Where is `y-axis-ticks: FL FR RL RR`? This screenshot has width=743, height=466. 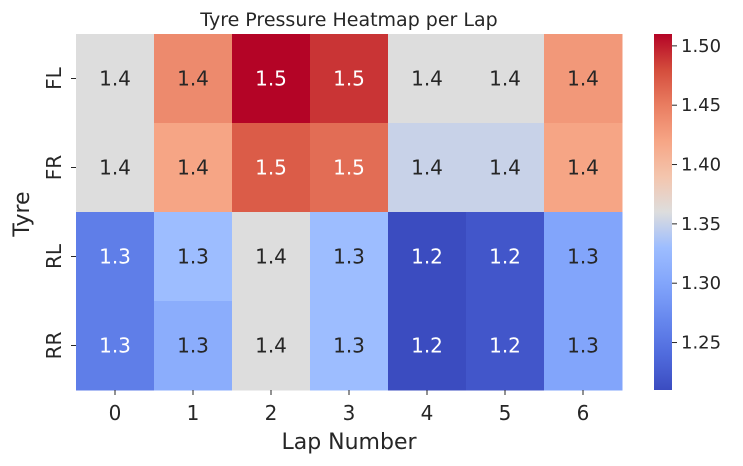
y-axis-ticks: FL FR RL RR is located at coordinates (59, 212).